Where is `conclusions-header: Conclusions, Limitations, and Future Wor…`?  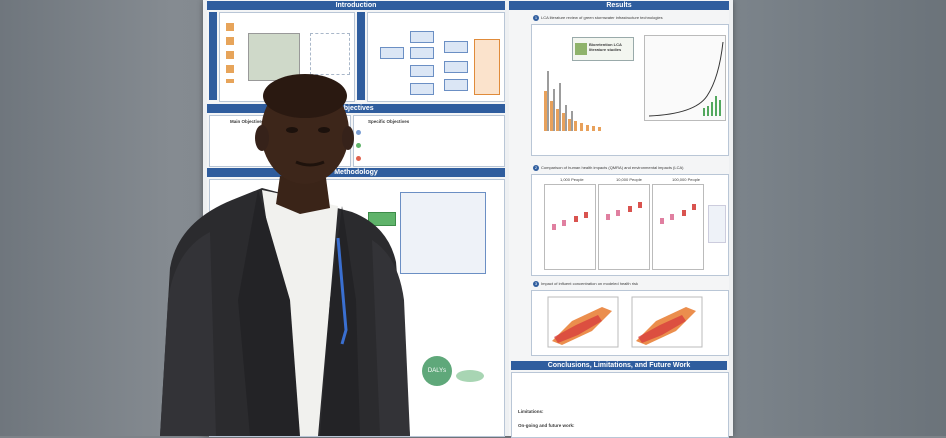 conclusions-header: Conclusions, Limitations, and Future Wor… is located at coordinates (619, 365).